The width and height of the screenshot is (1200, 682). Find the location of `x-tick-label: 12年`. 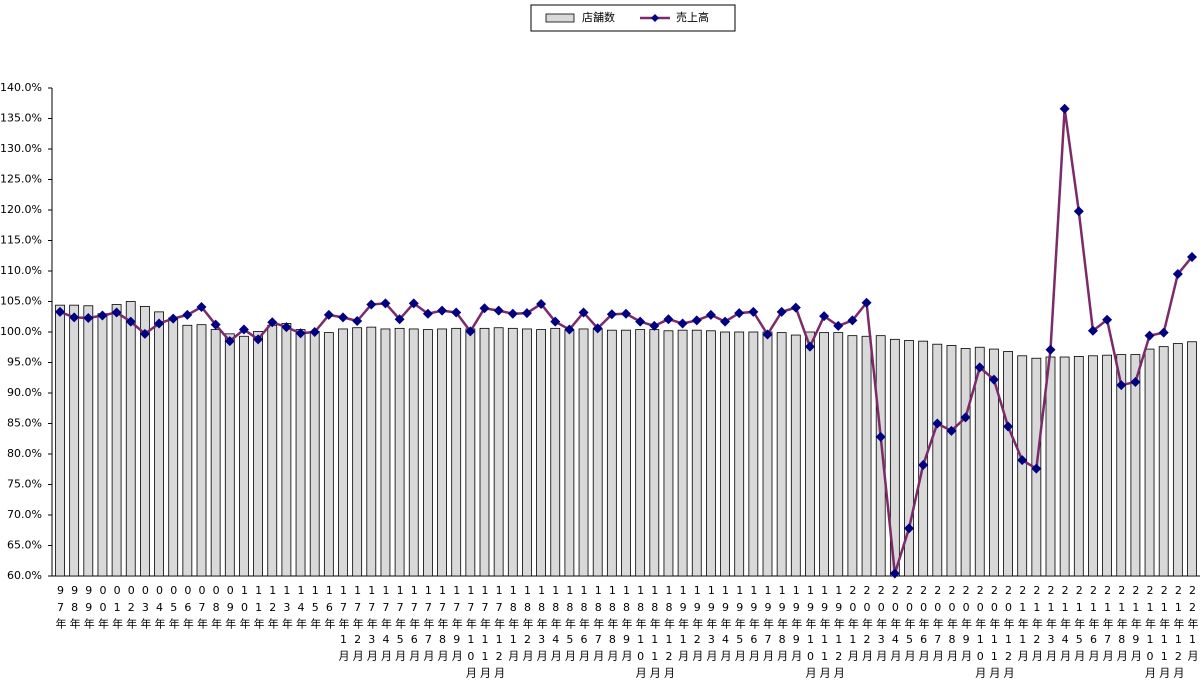

x-tick-label: 12年 is located at coordinates (273, 608).